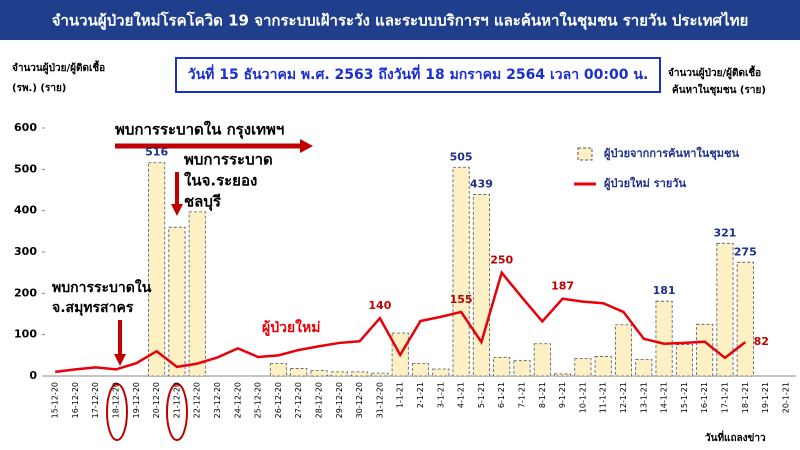 This screenshot has height=450, width=800. I want to click on x-tick-label: 14-1-21, so click(664, 397).